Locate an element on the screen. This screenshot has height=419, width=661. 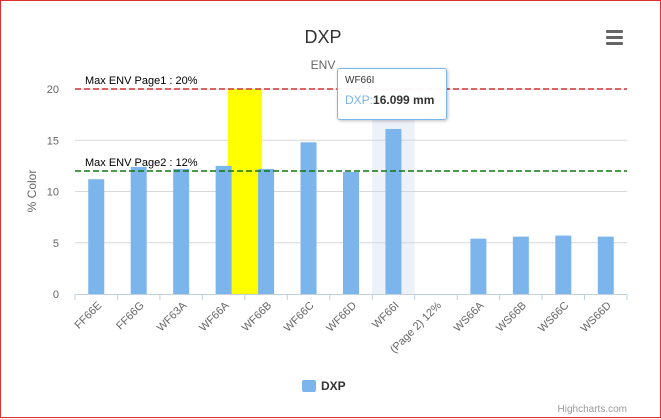
x-tick-label: WF66A is located at coordinates (214, 316).